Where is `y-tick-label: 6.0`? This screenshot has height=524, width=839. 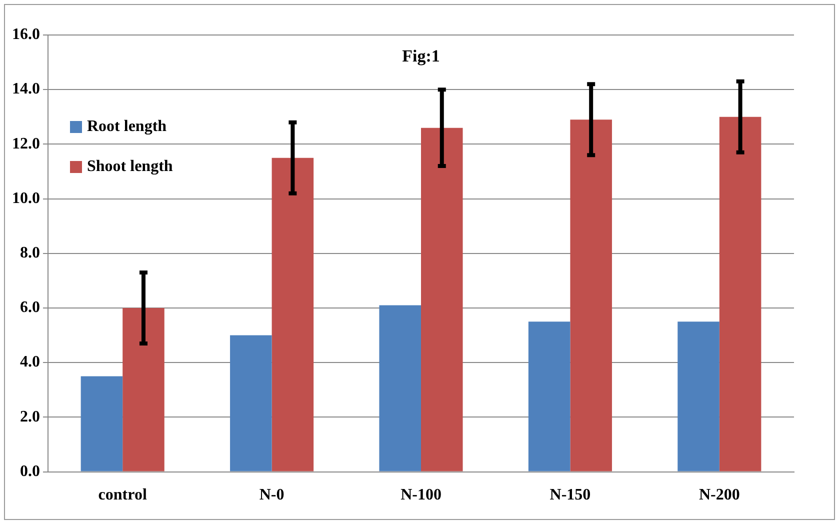 y-tick-label: 6.0 is located at coordinates (30, 307).